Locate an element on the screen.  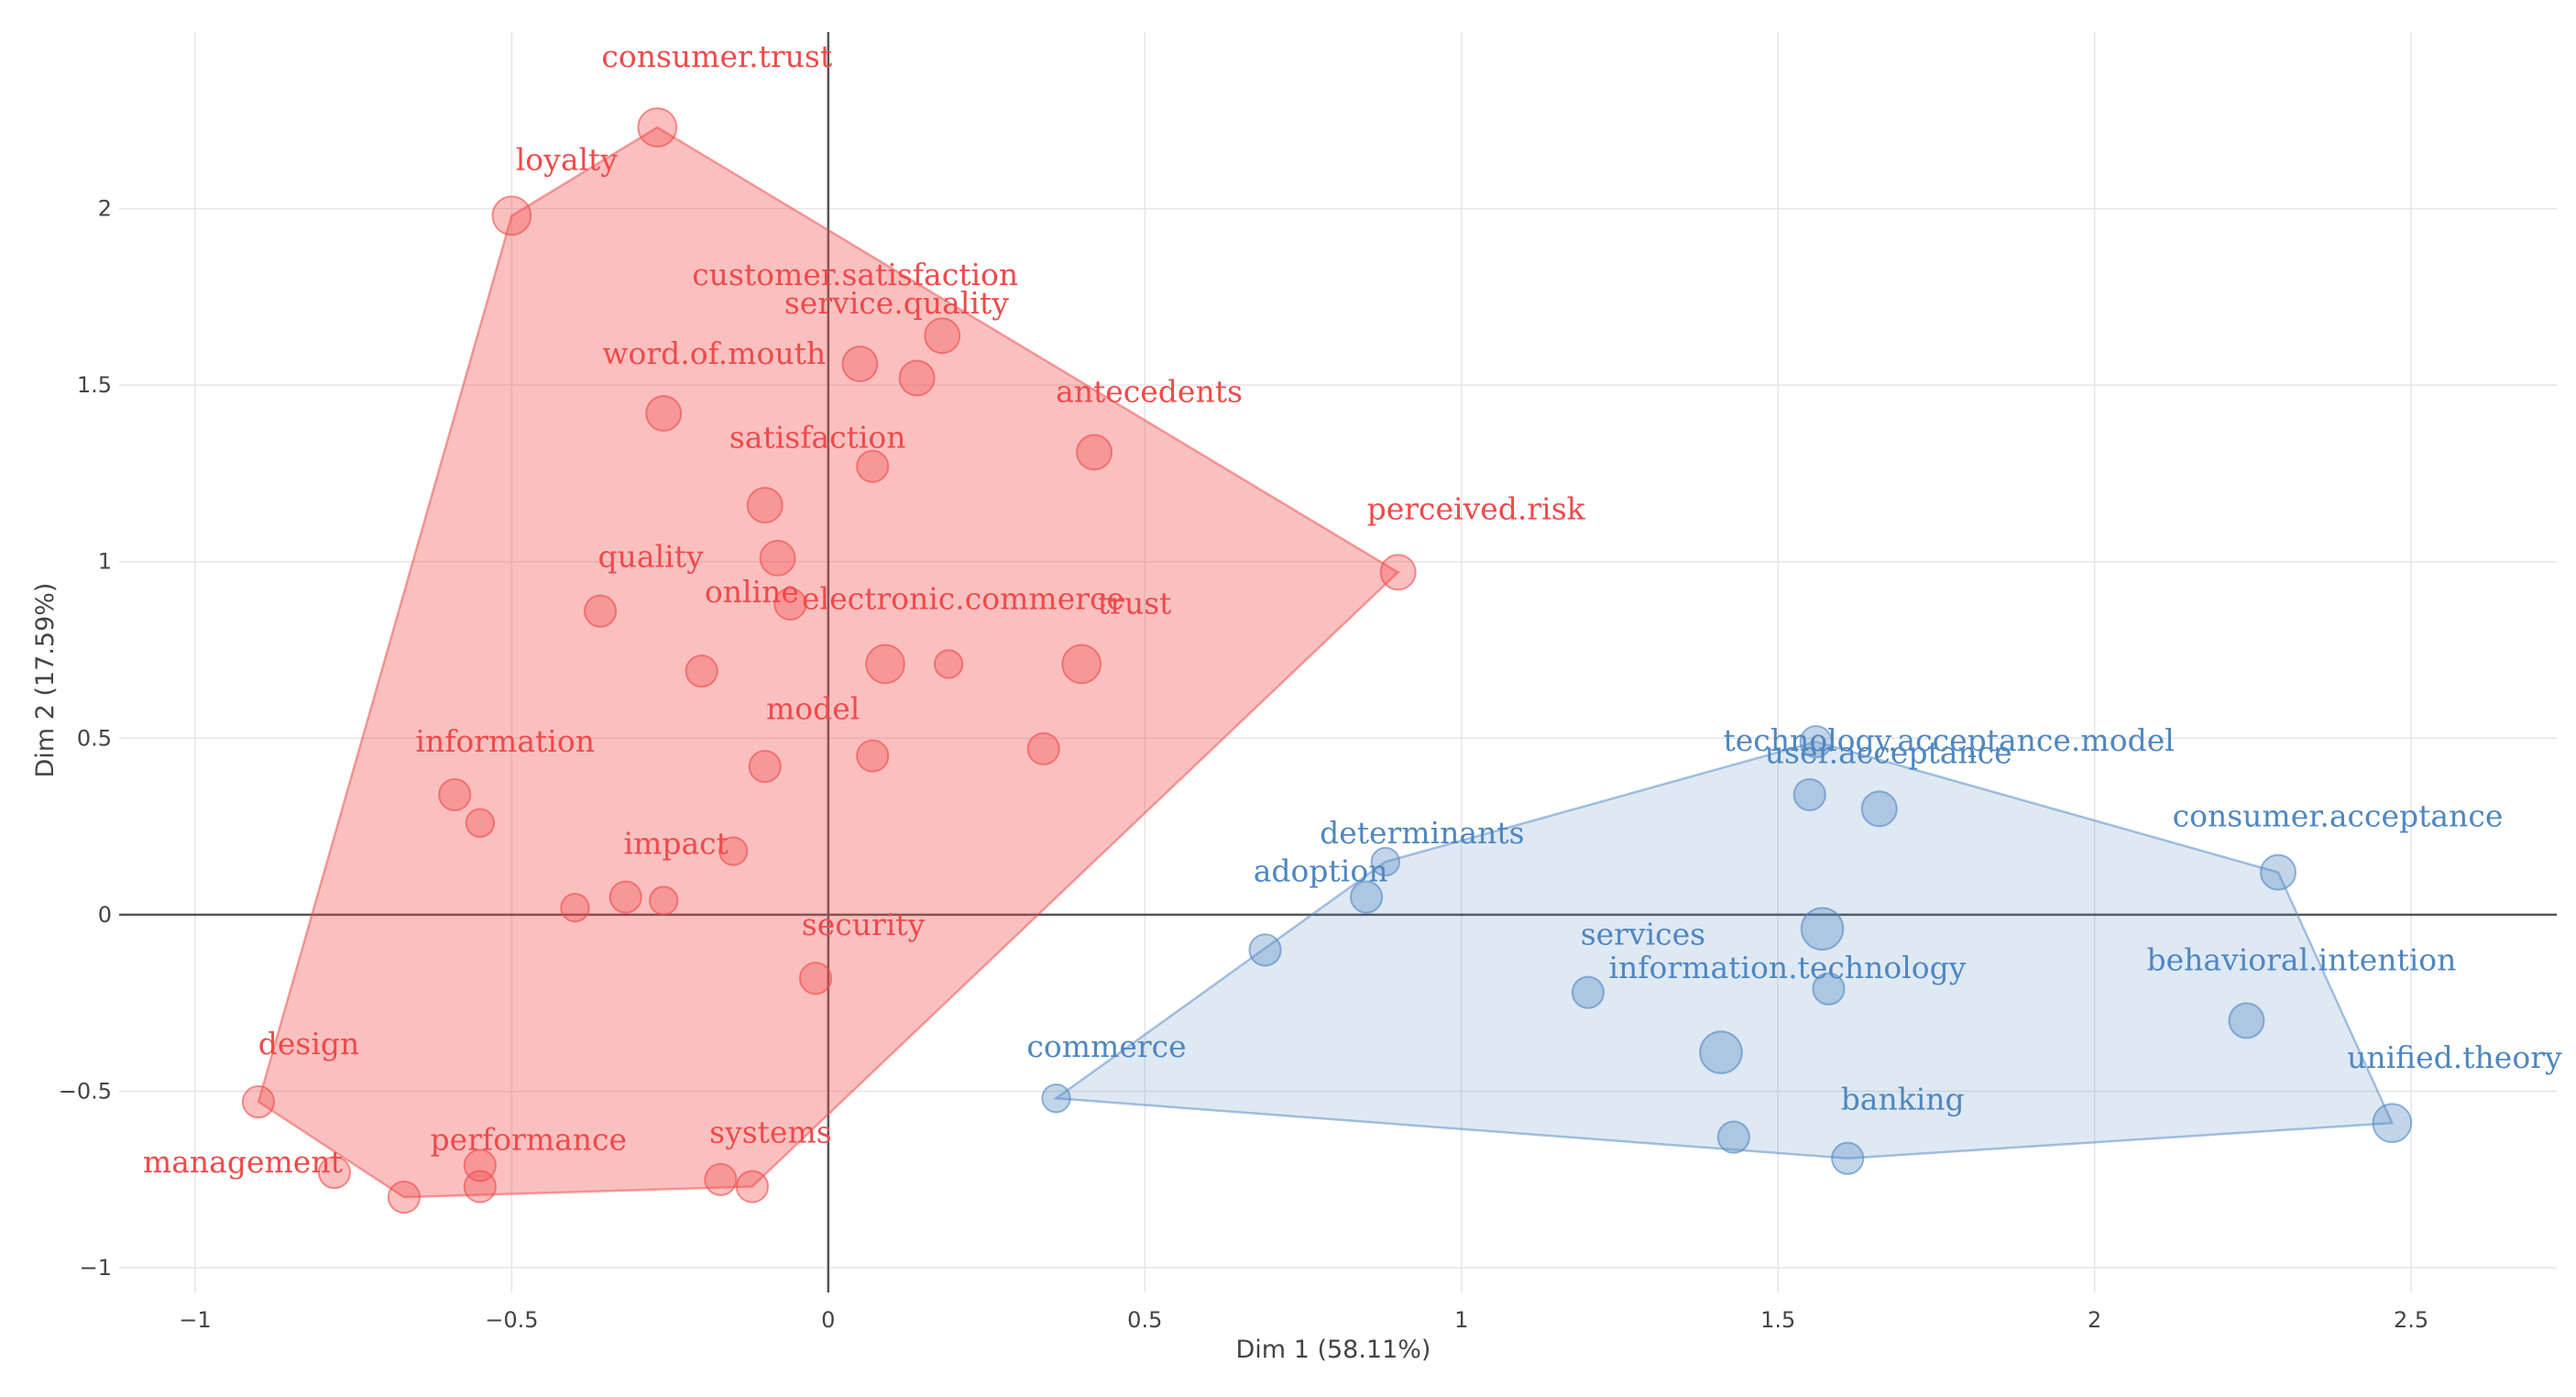
cluster-1-point-label: design is located at coordinates (309, 1044).